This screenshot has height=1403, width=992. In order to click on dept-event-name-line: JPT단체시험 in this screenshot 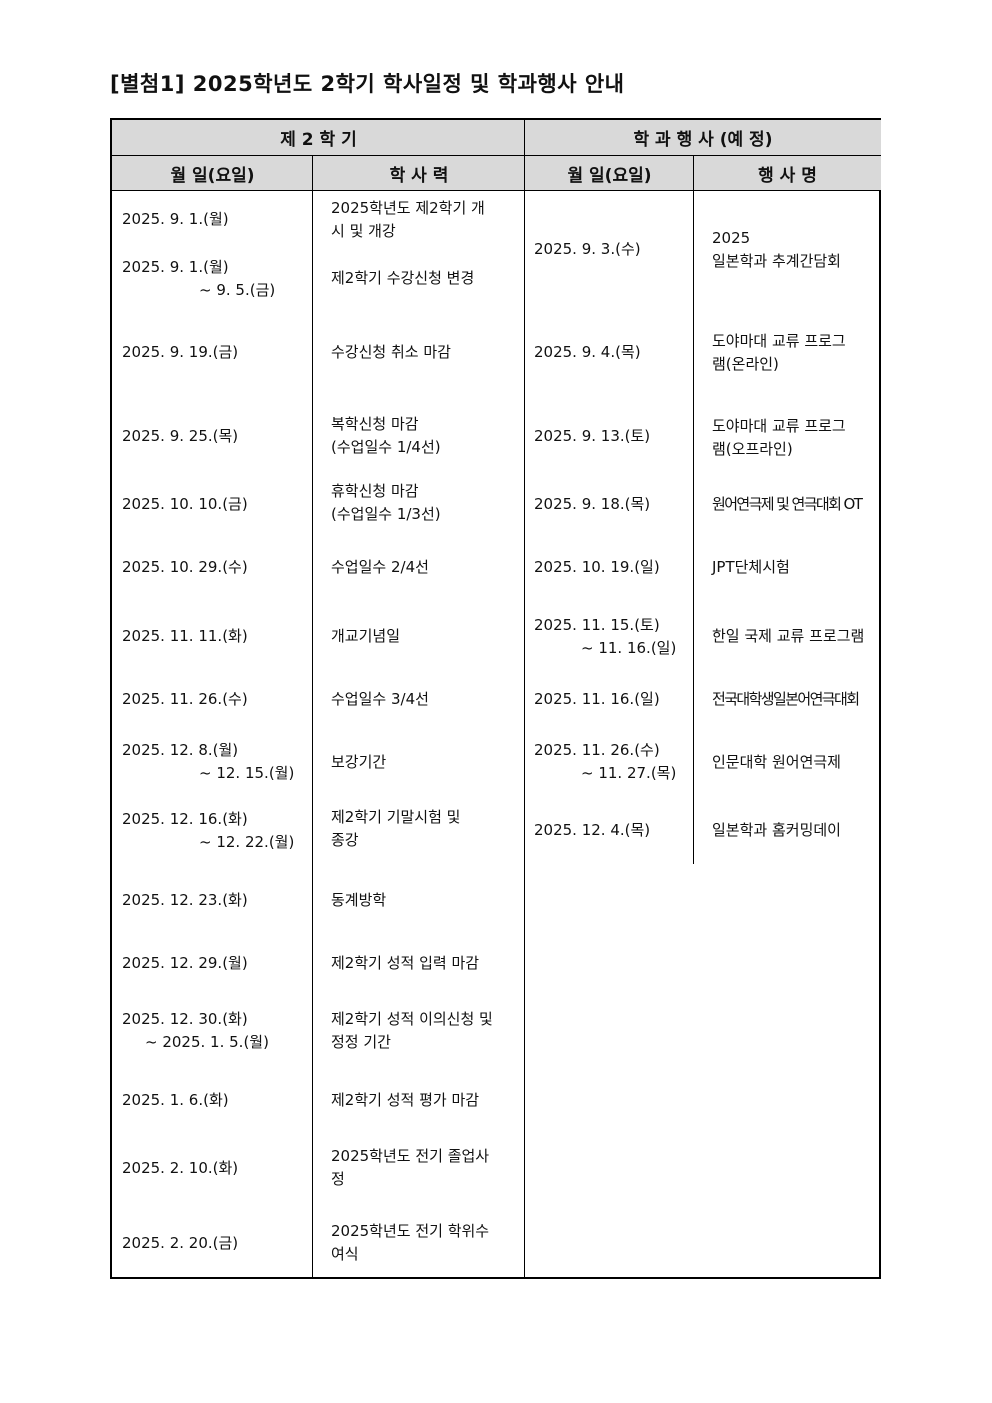, I will do `click(751, 567)`.